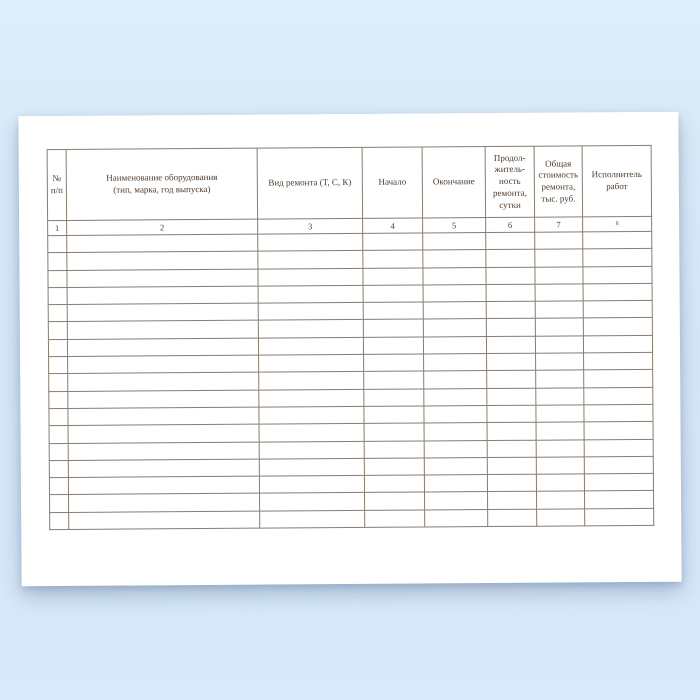 The width and height of the screenshot is (700, 700). What do you see at coordinates (351, 519) in the screenshot?
I see `table-row` at bounding box center [351, 519].